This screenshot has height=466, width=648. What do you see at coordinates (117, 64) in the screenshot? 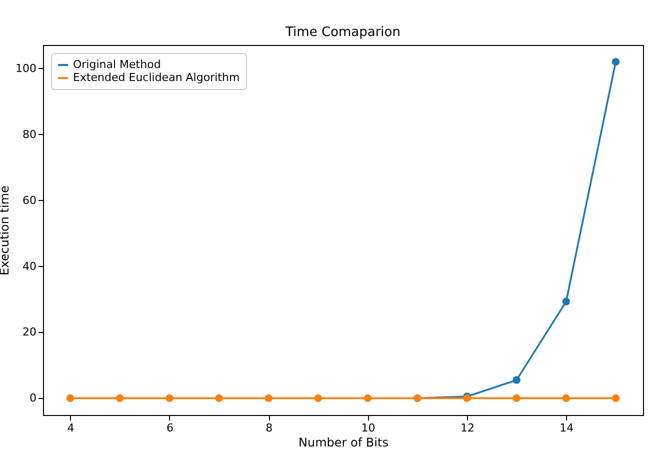
I see `legend-label: Original Method` at bounding box center [117, 64].